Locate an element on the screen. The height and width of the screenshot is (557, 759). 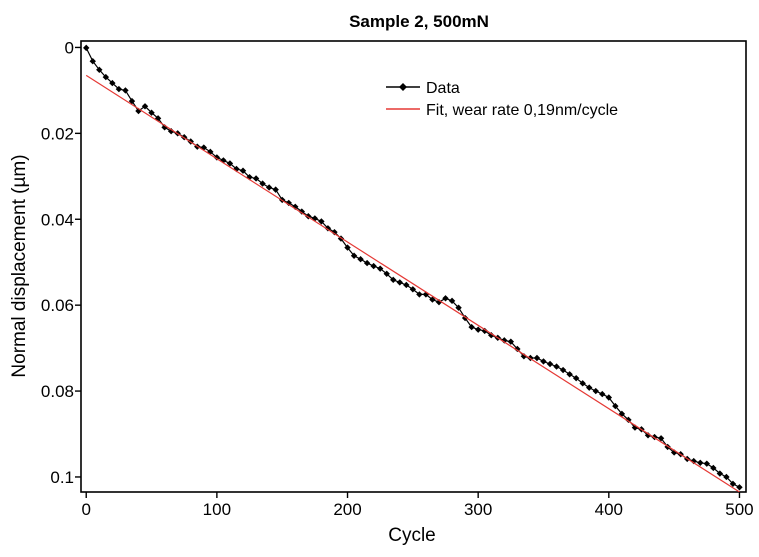
x-axis-label: Cycle is located at coordinates (412, 535).